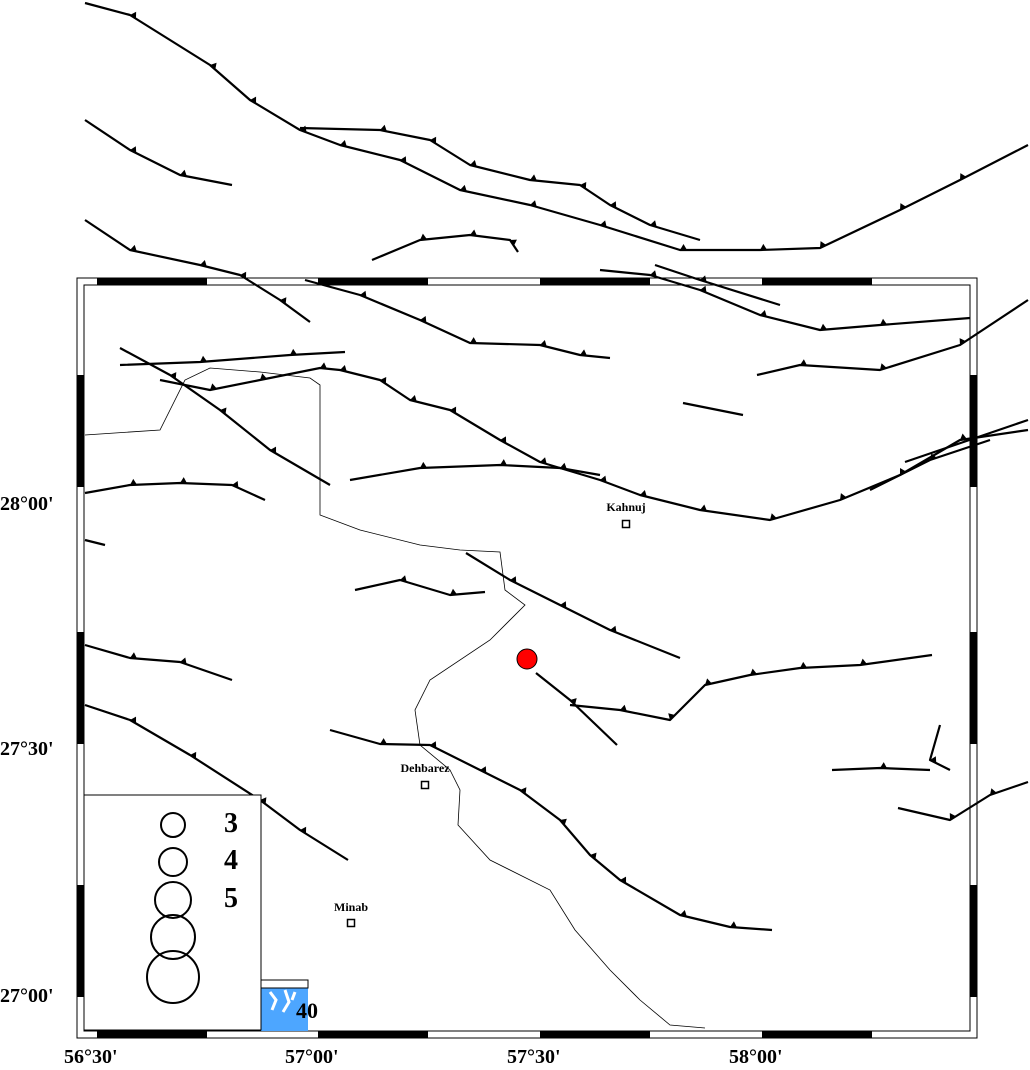 The image size is (1030, 1070). What do you see at coordinates (282, 1001) in the screenshot?
I see `inset-land` at bounding box center [282, 1001].